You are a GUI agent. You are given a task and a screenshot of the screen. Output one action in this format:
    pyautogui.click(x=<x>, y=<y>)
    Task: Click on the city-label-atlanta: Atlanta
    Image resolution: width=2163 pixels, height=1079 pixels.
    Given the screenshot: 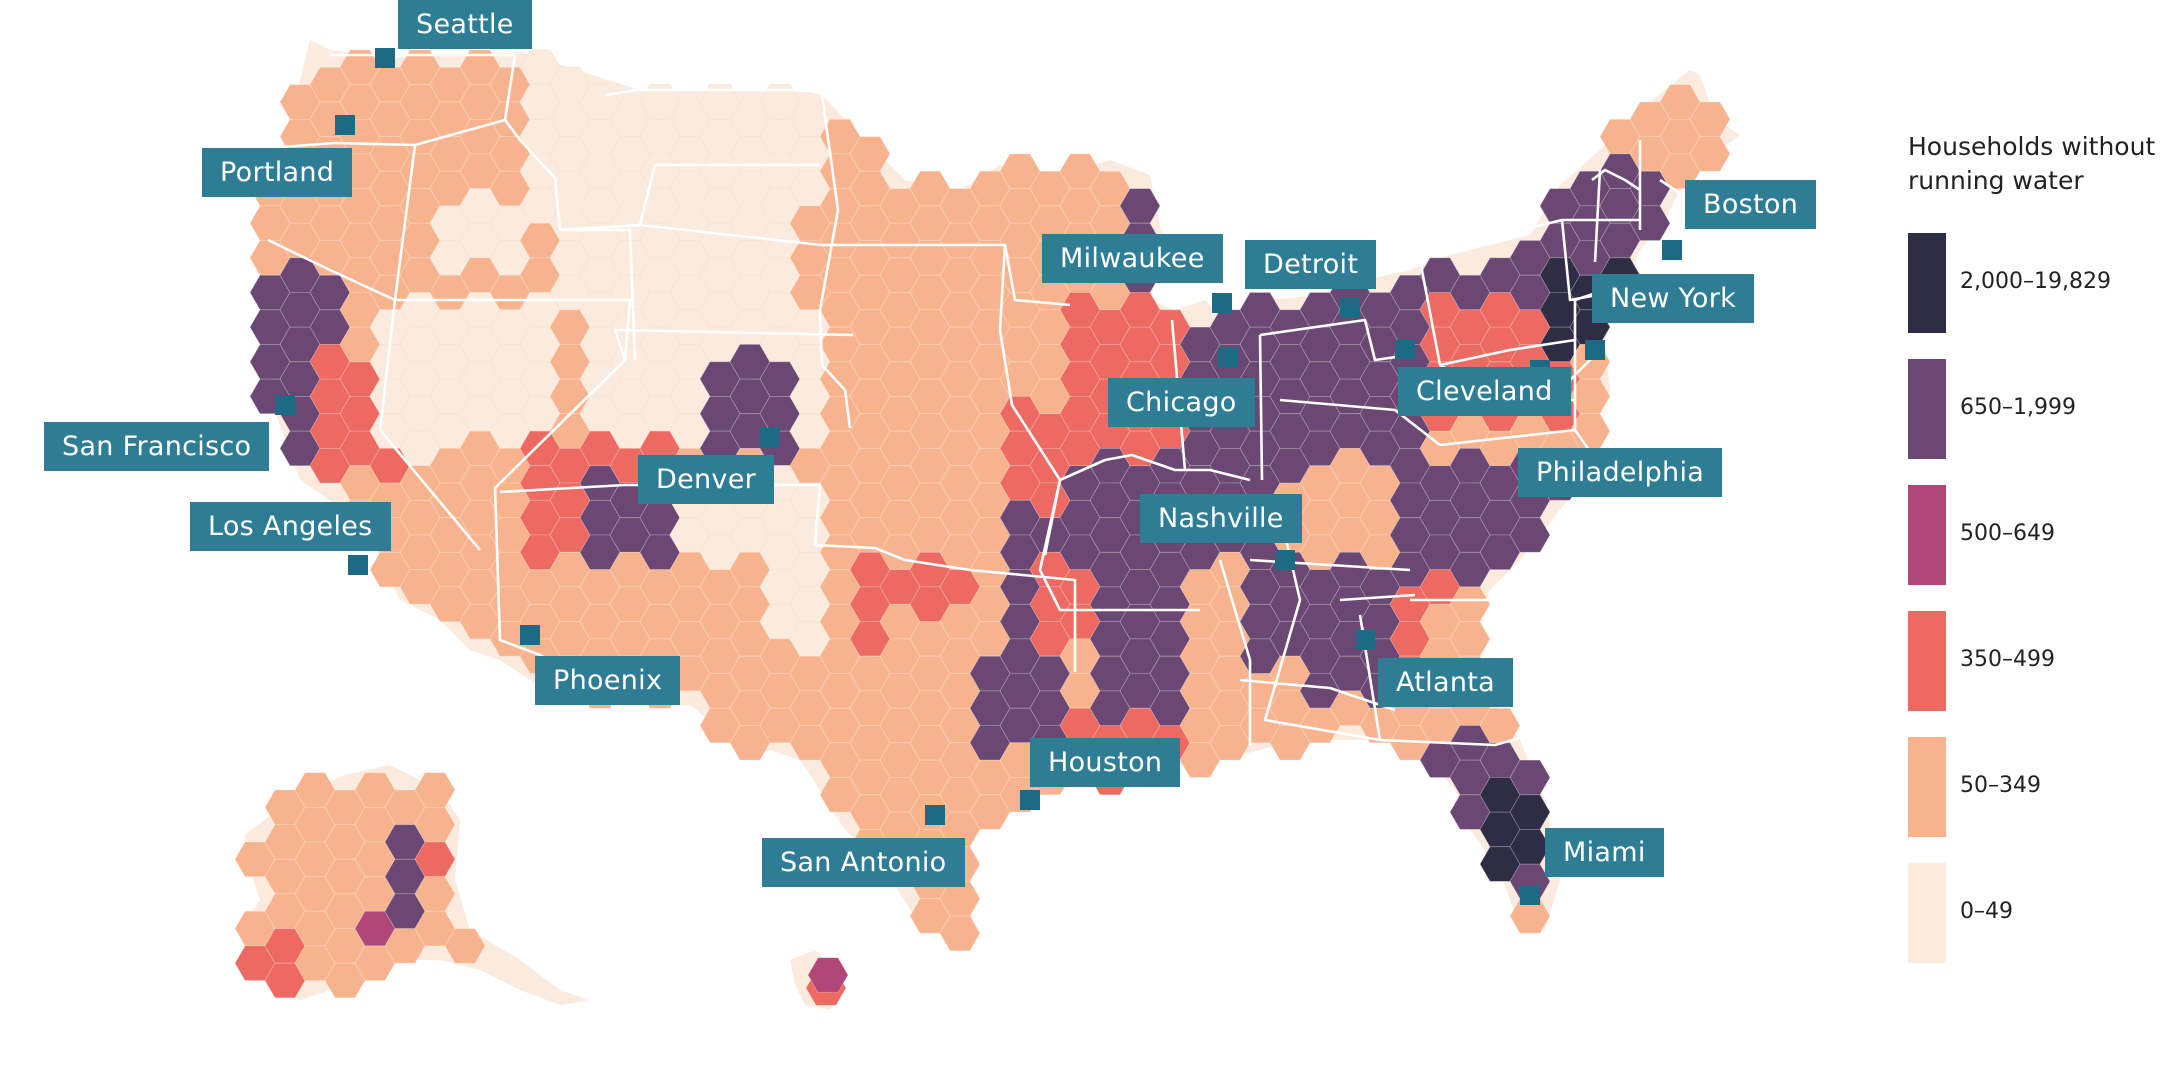 What is the action you would take?
    pyautogui.click(x=1445, y=682)
    